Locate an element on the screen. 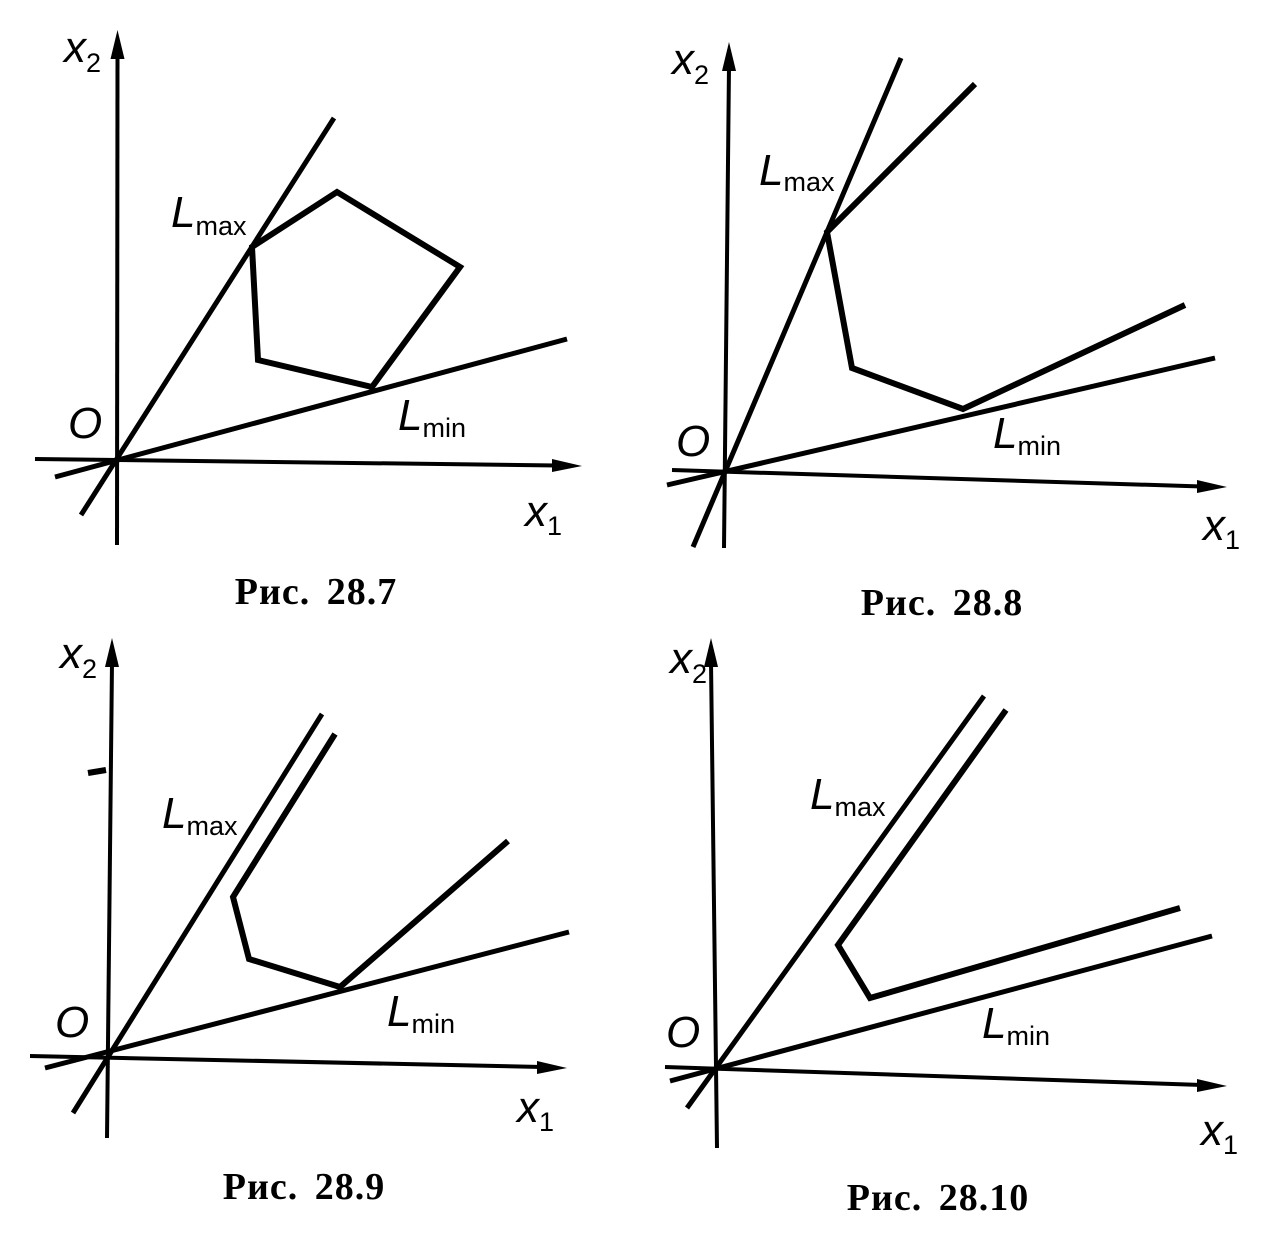  figure-caption-28-7: Рис. 28.7 is located at coordinates (316, 592).